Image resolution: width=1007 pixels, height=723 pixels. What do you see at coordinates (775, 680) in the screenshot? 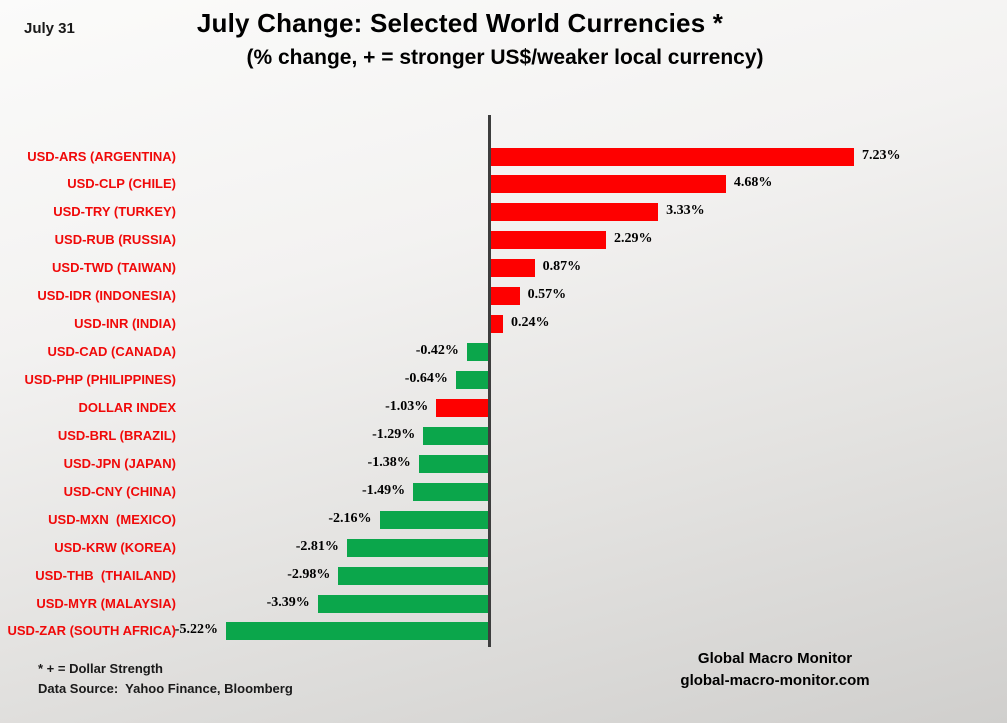
I see `brand-url: global-macro-monitor.com` at bounding box center [775, 680].